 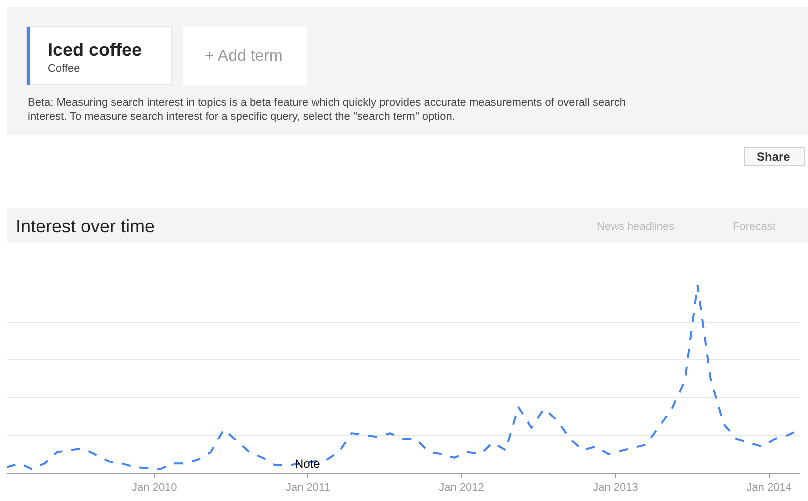 I want to click on chart-title: Interest over time, so click(x=86, y=226).